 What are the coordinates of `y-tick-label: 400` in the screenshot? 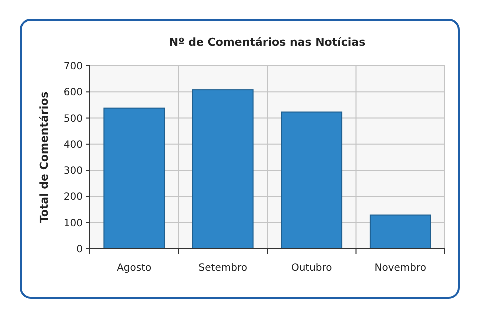 It's located at (73, 145).